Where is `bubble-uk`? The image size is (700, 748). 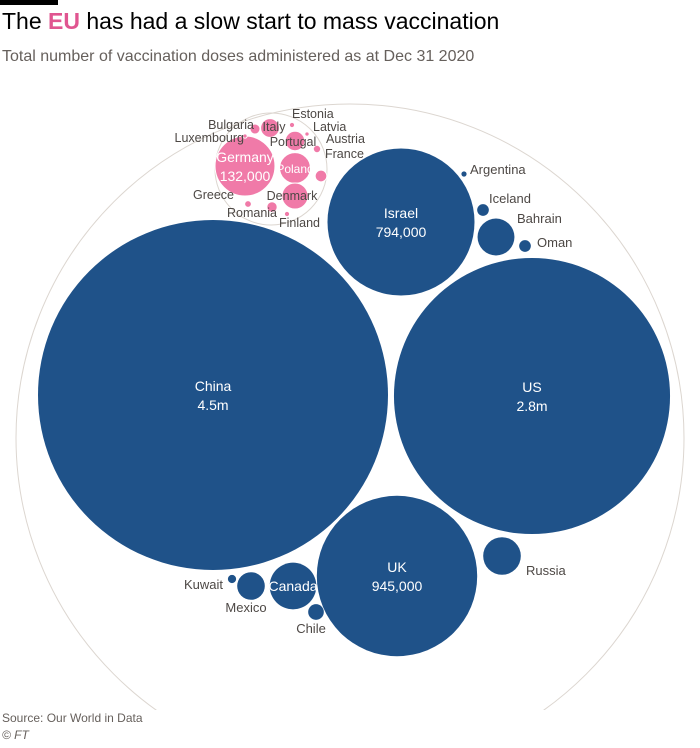
bubble-uk is located at coordinates (397, 576).